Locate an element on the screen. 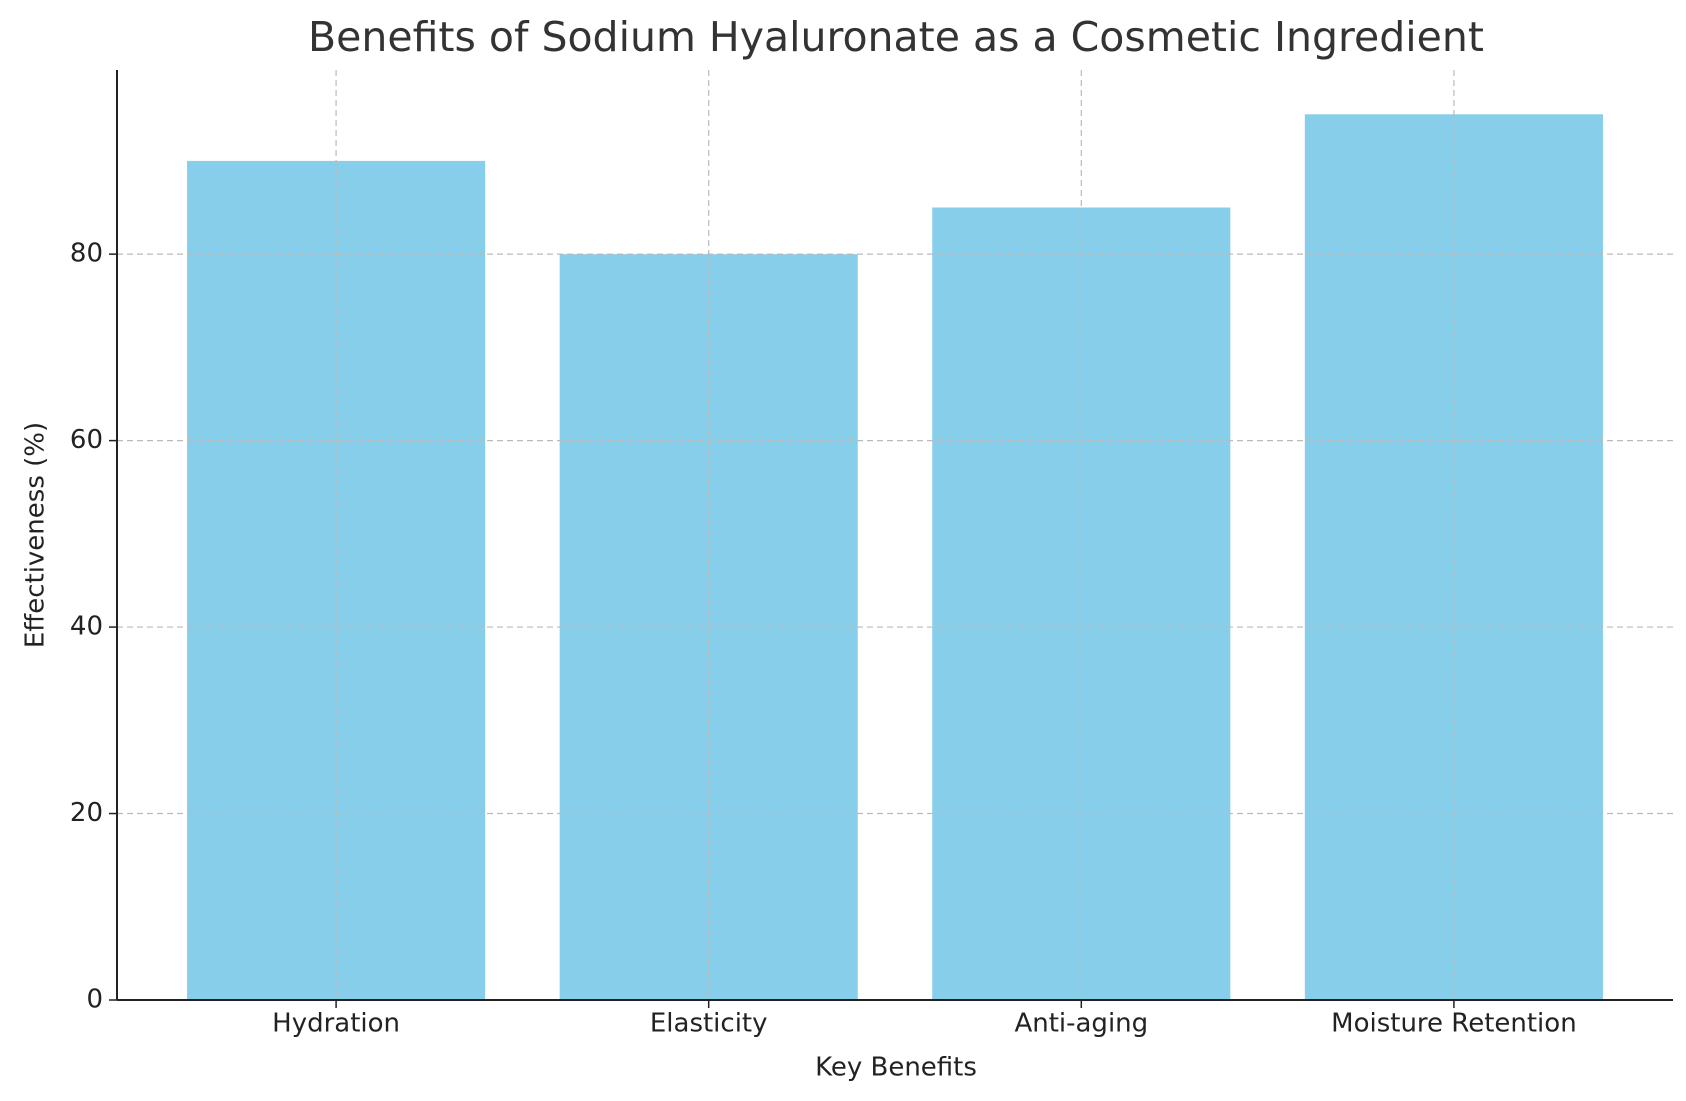 The width and height of the screenshot is (1686, 1101). y-tick-label: 60 is located at coordinates (86, 440).